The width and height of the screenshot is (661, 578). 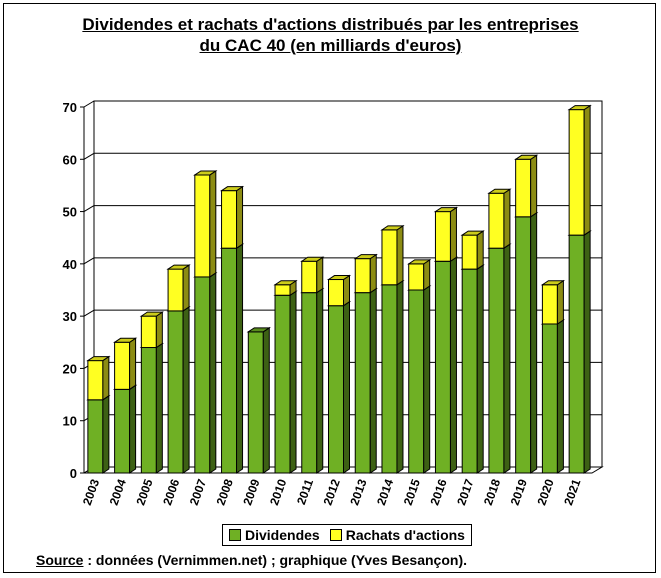 What do you see at coordinates (480, 369) in the screenshot?
I see `bar-dividendes-2017-side` at bounding box center [480, 369].